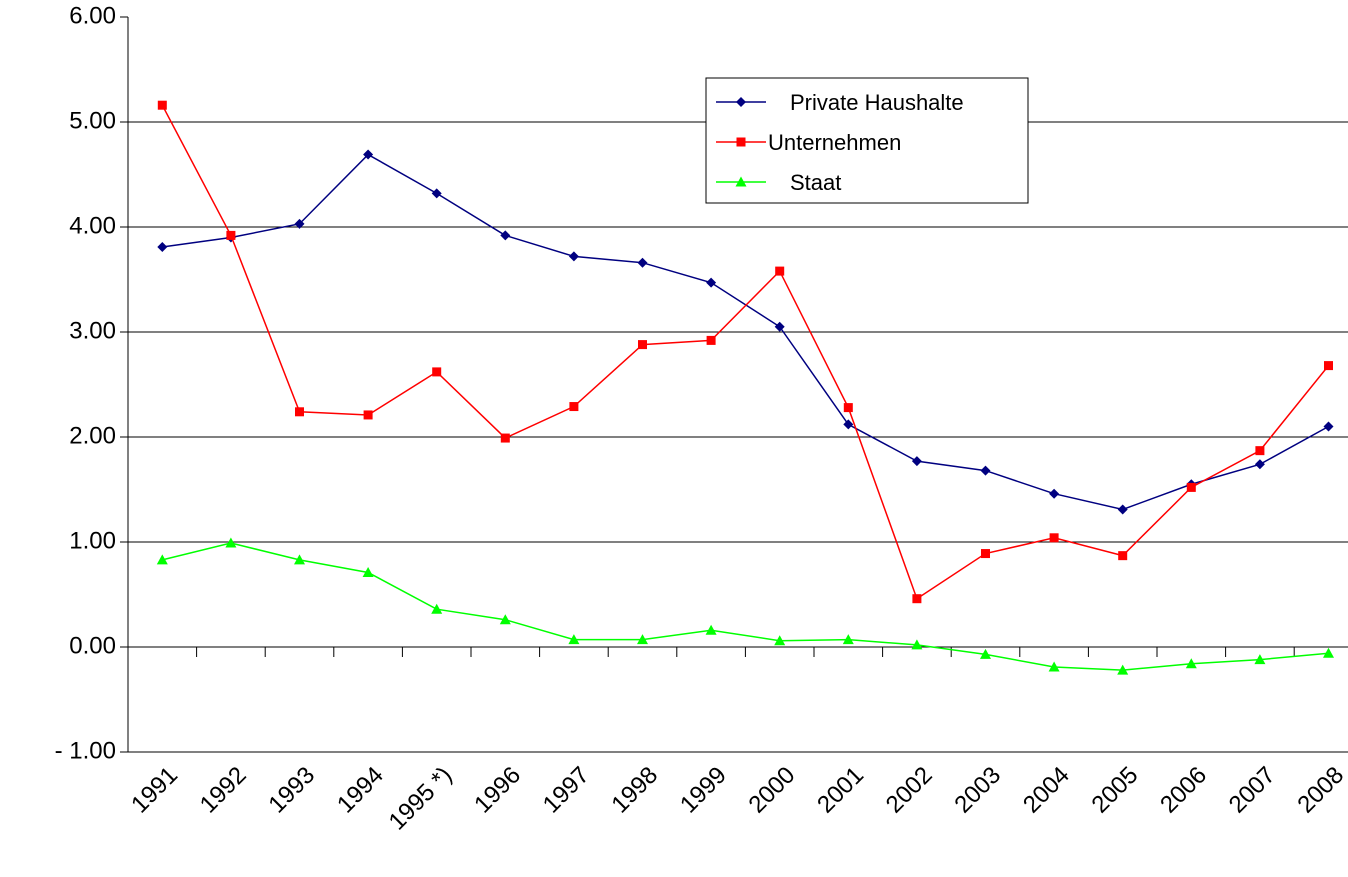 The width and height of the screenshot is (1348, 877). Describe the element at coordinates (1320, 790) in the screenshot. I see `x-tick-label: 2008` at that location.